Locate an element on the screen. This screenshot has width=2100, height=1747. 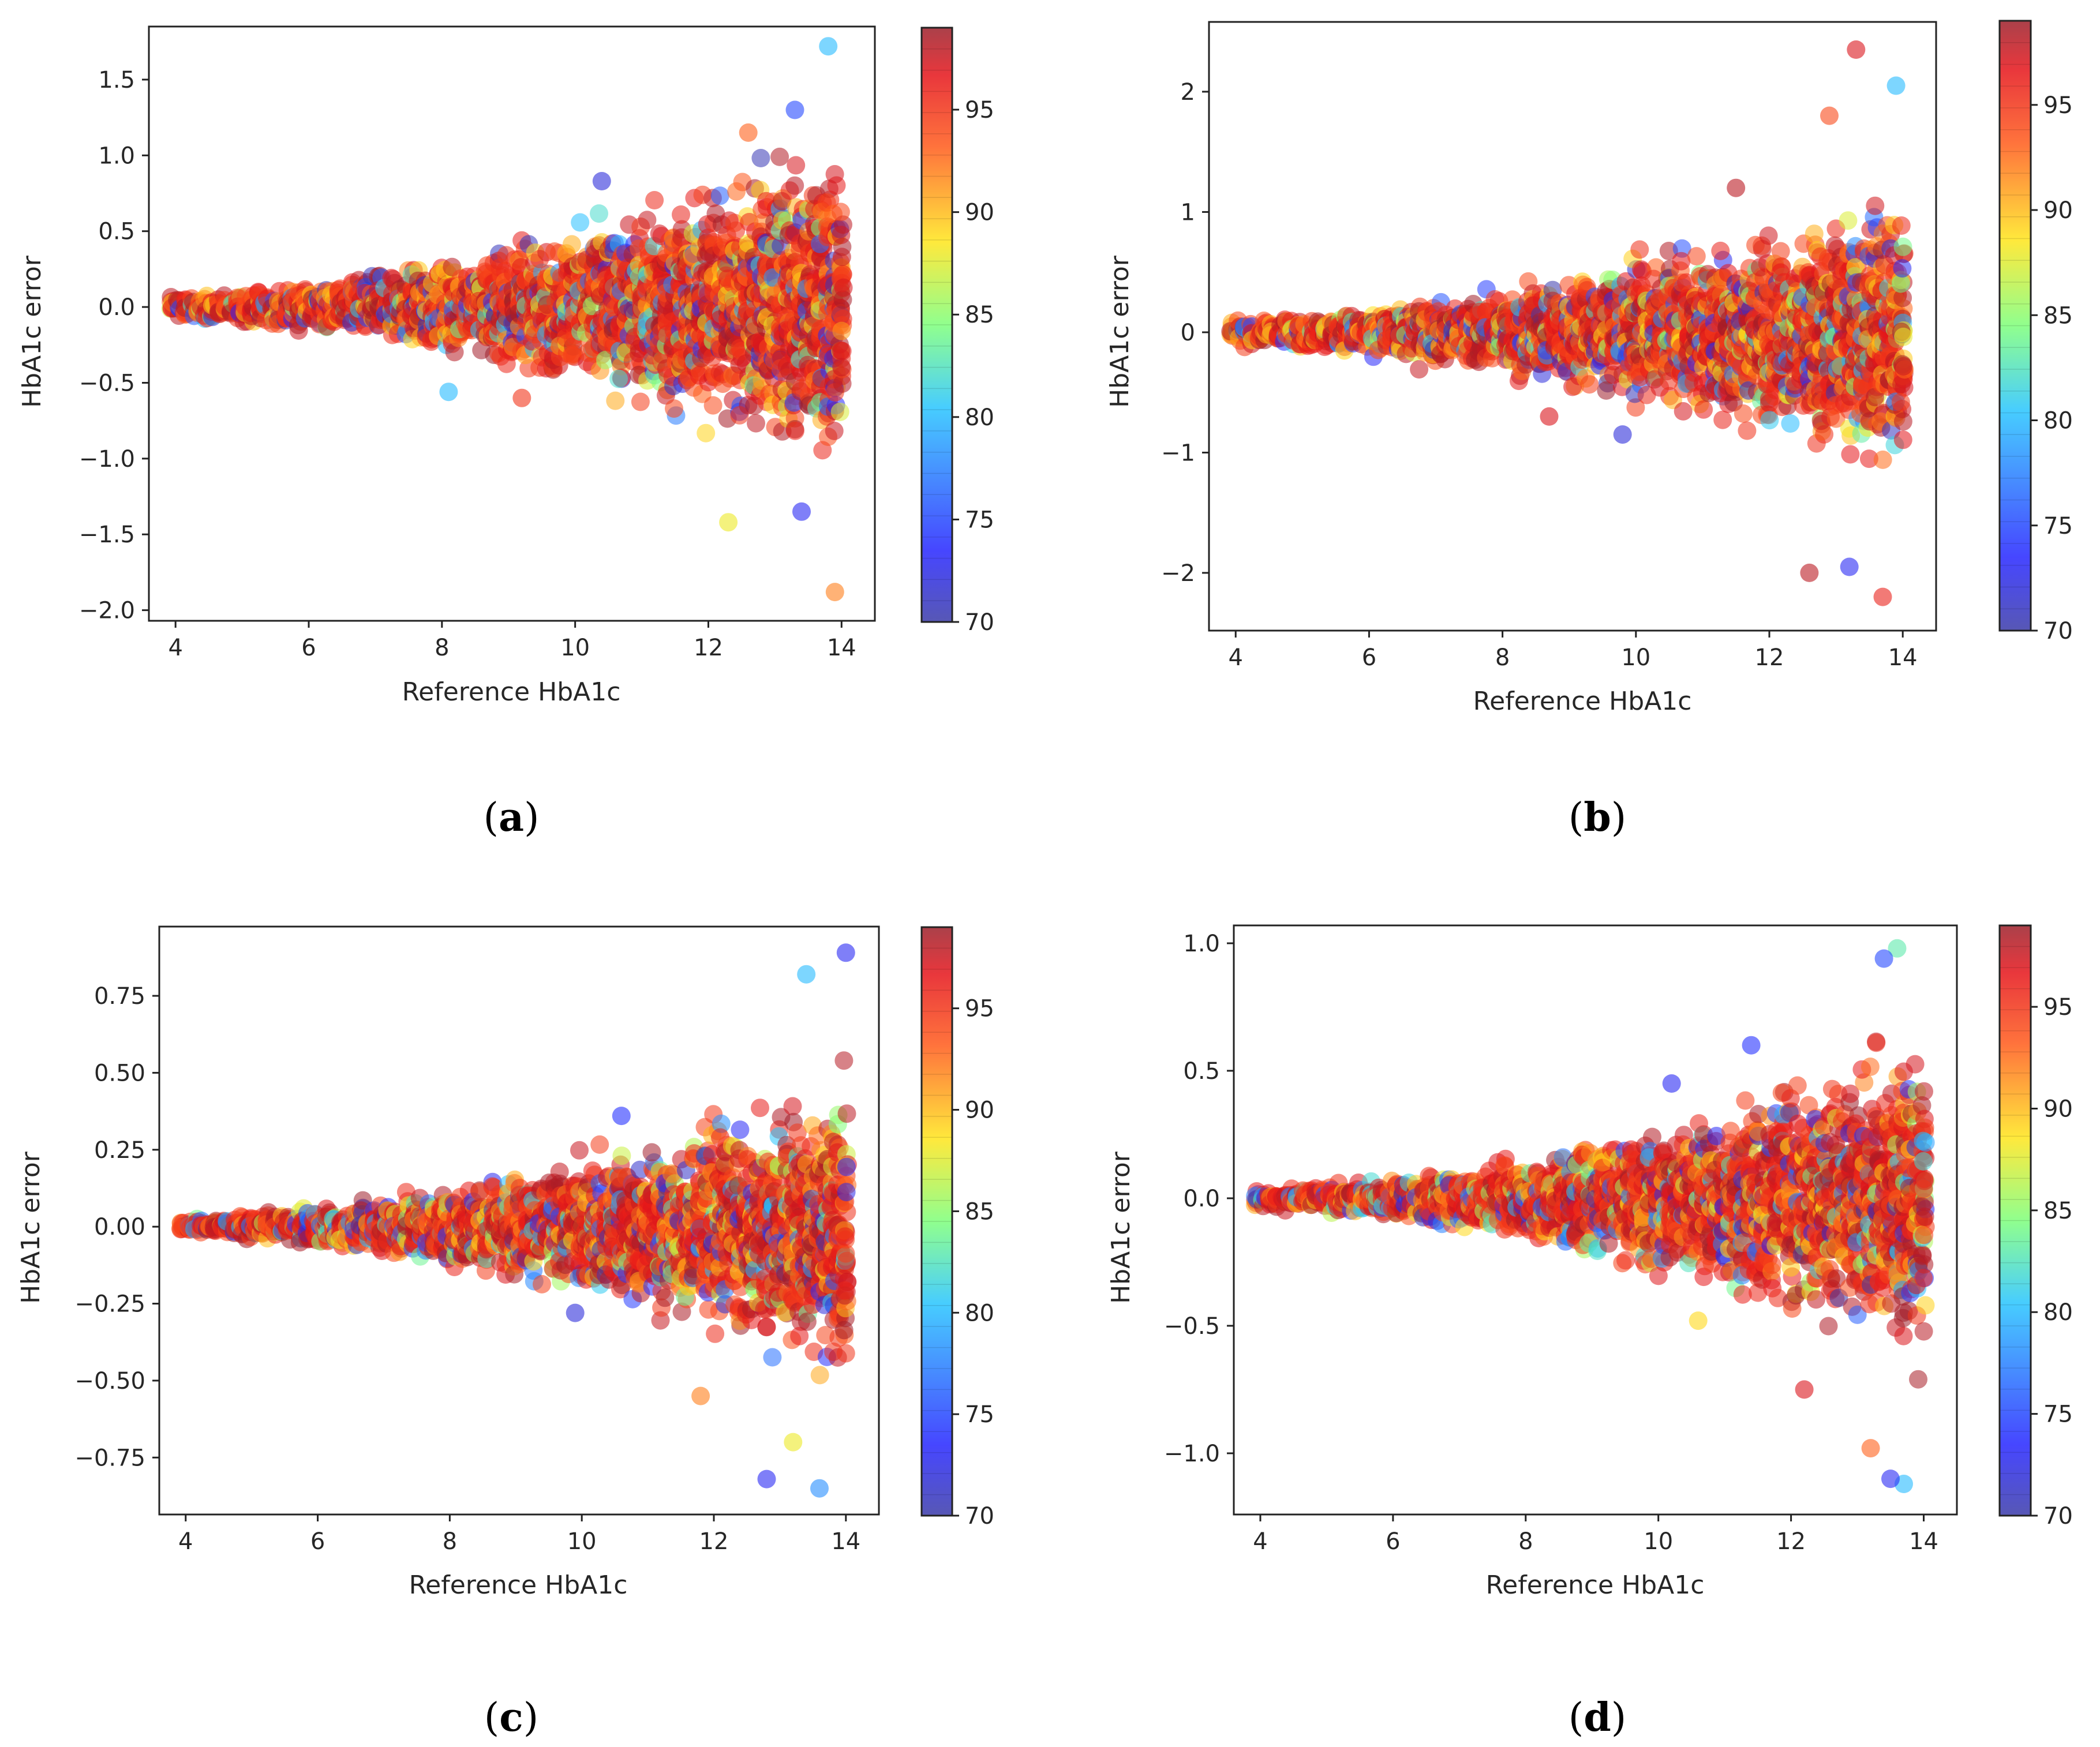
x-tick-label-a-3: 10 is located at coordinates (575, 648).